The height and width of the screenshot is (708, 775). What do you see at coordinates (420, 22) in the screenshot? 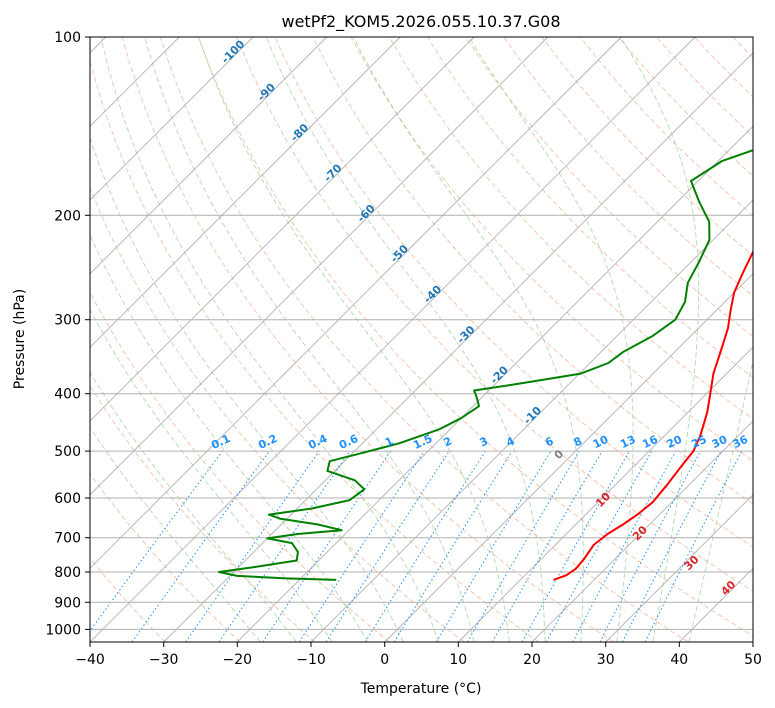
I see `chart-title: wetPf2_KOM5.2026.055.10.37.G08` at bounding box center [420, 22].